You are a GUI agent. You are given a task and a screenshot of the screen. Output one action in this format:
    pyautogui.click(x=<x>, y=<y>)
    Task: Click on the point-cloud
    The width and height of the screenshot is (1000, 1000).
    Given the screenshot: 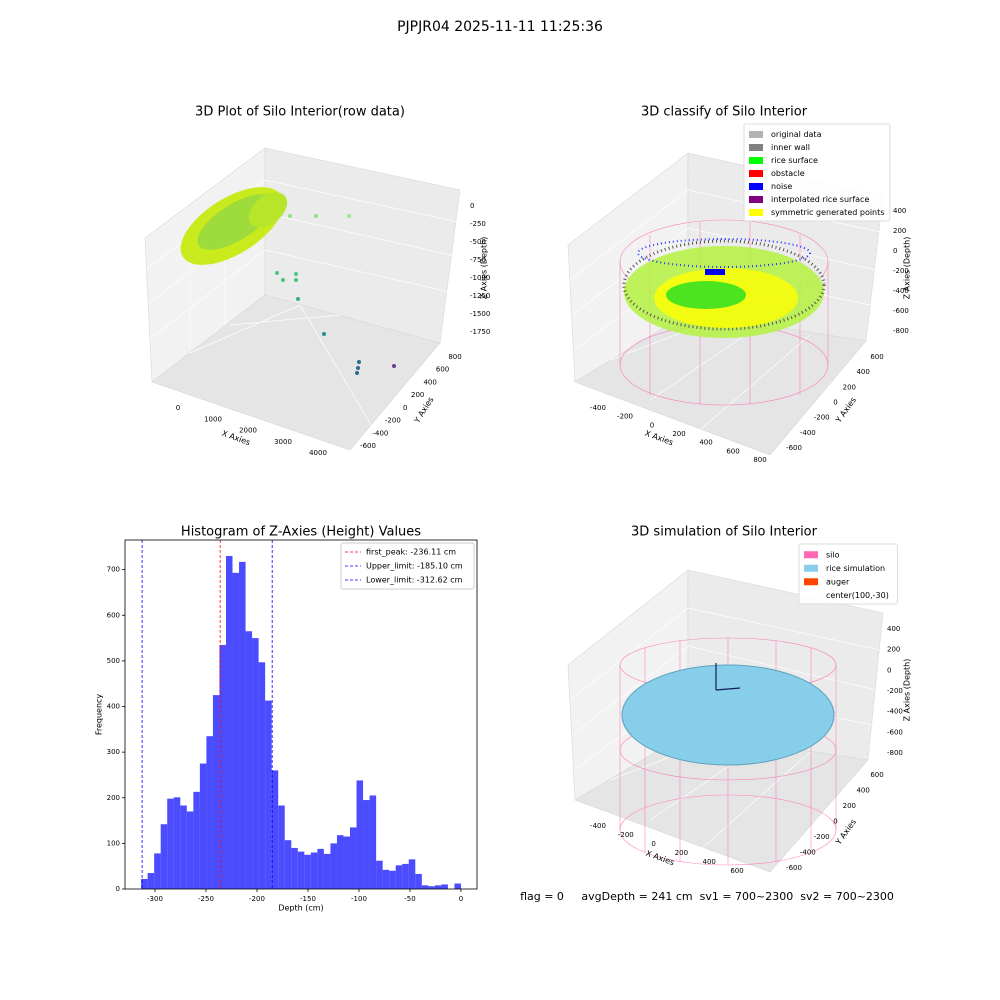 What is the action you would take?
    pyautogui.click(x=288, y=281)
    